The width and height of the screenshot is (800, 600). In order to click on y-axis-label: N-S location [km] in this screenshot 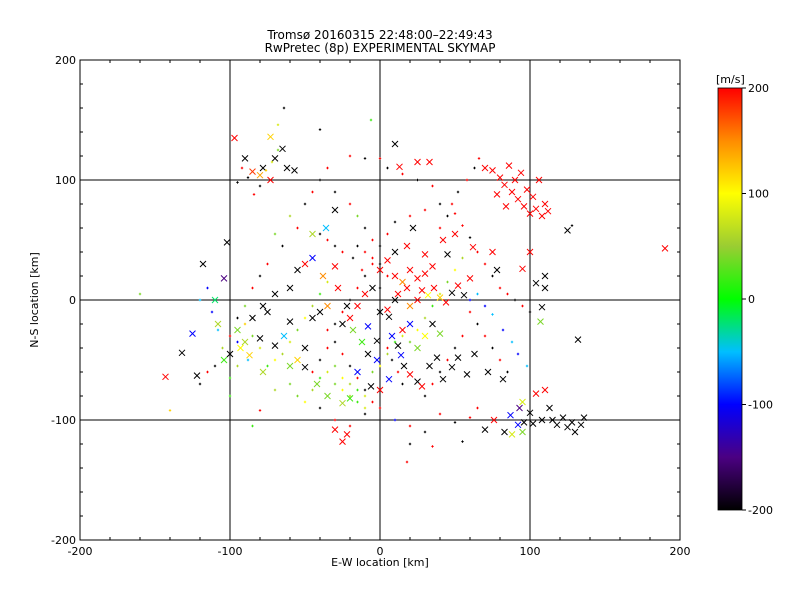, I will do `click(34, 300)`.